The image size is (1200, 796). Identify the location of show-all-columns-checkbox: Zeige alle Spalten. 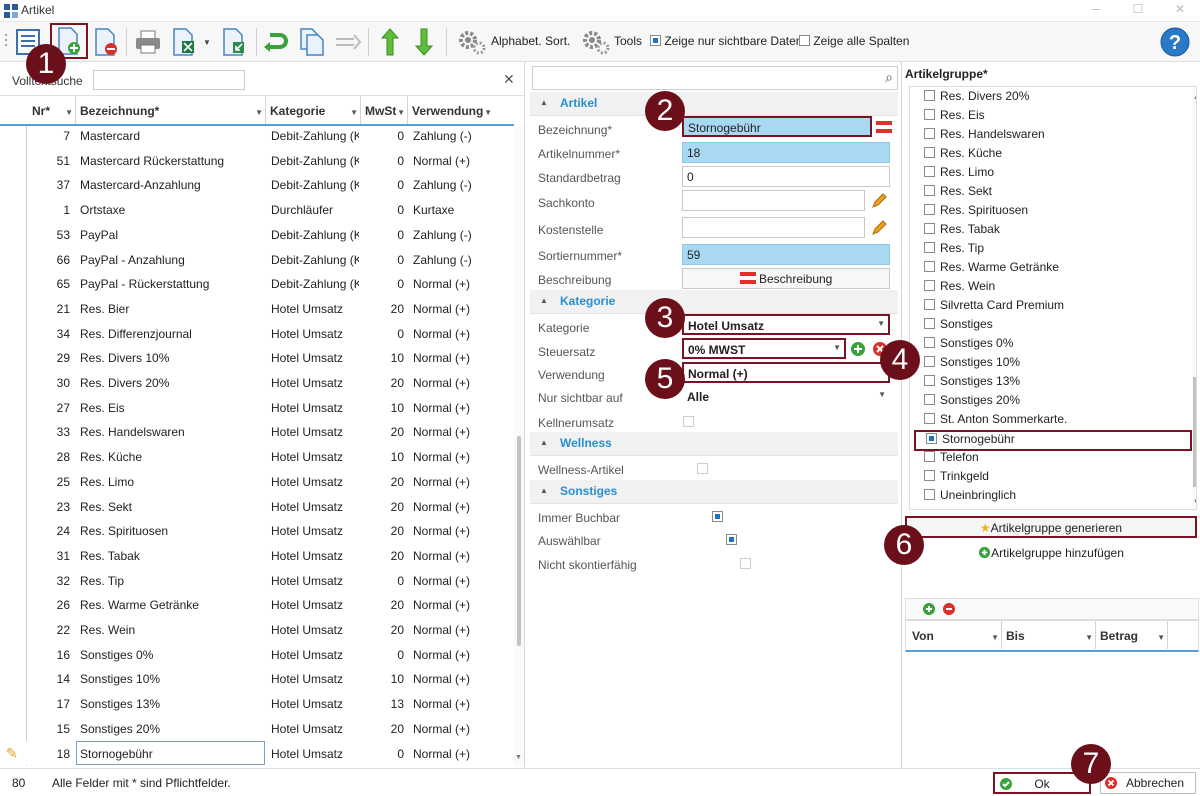
(854, 41).